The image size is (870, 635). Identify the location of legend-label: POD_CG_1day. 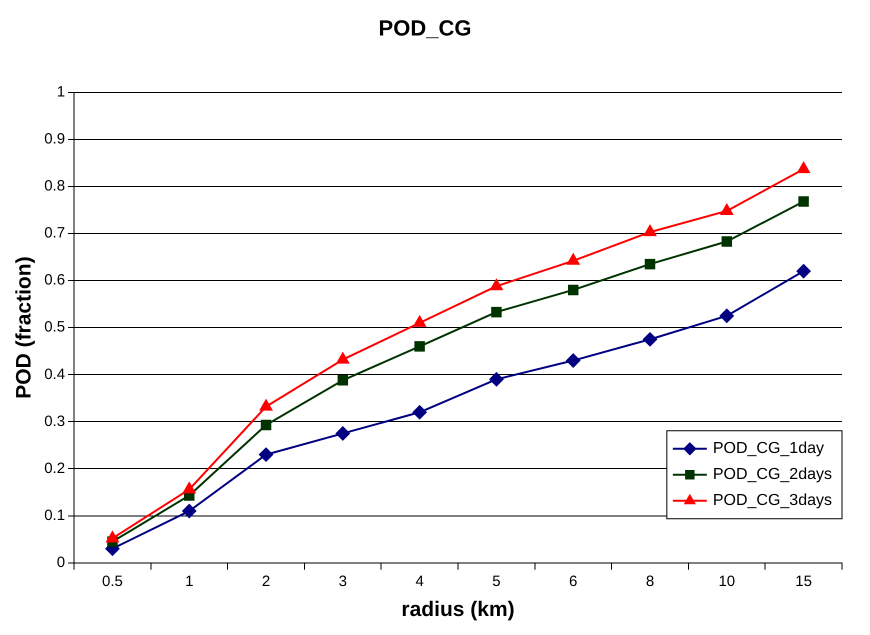
(768, 449).